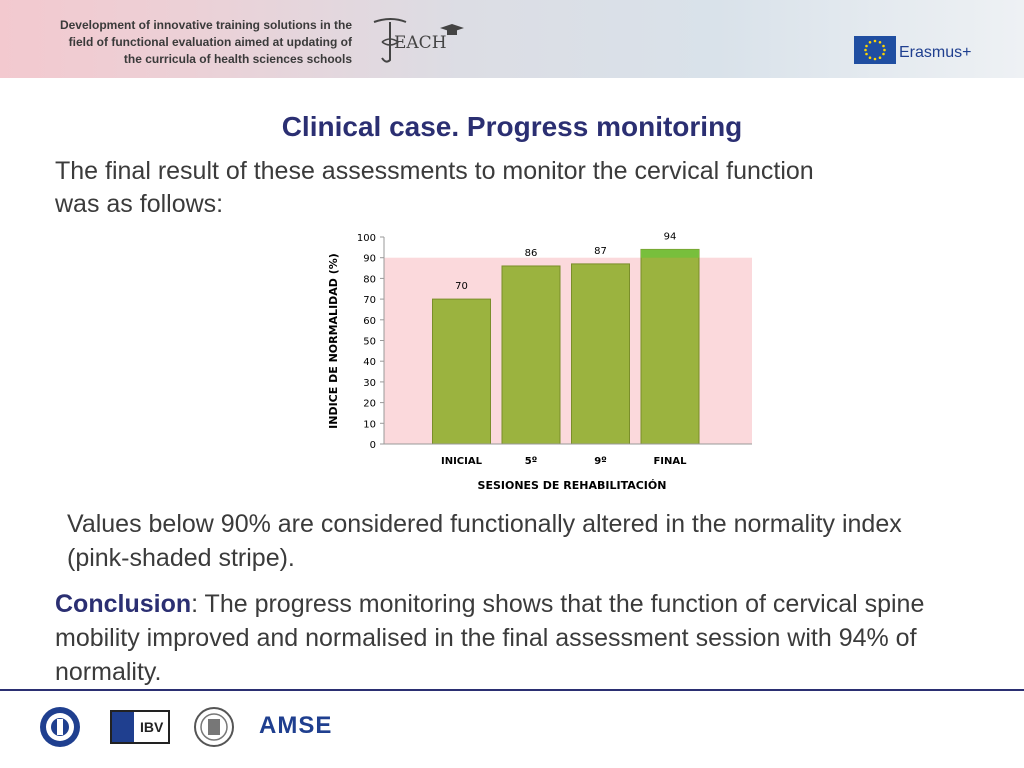  I want to click on y-axis-label: INDICE DE NORMALIDAD (%), so click(333, 341).